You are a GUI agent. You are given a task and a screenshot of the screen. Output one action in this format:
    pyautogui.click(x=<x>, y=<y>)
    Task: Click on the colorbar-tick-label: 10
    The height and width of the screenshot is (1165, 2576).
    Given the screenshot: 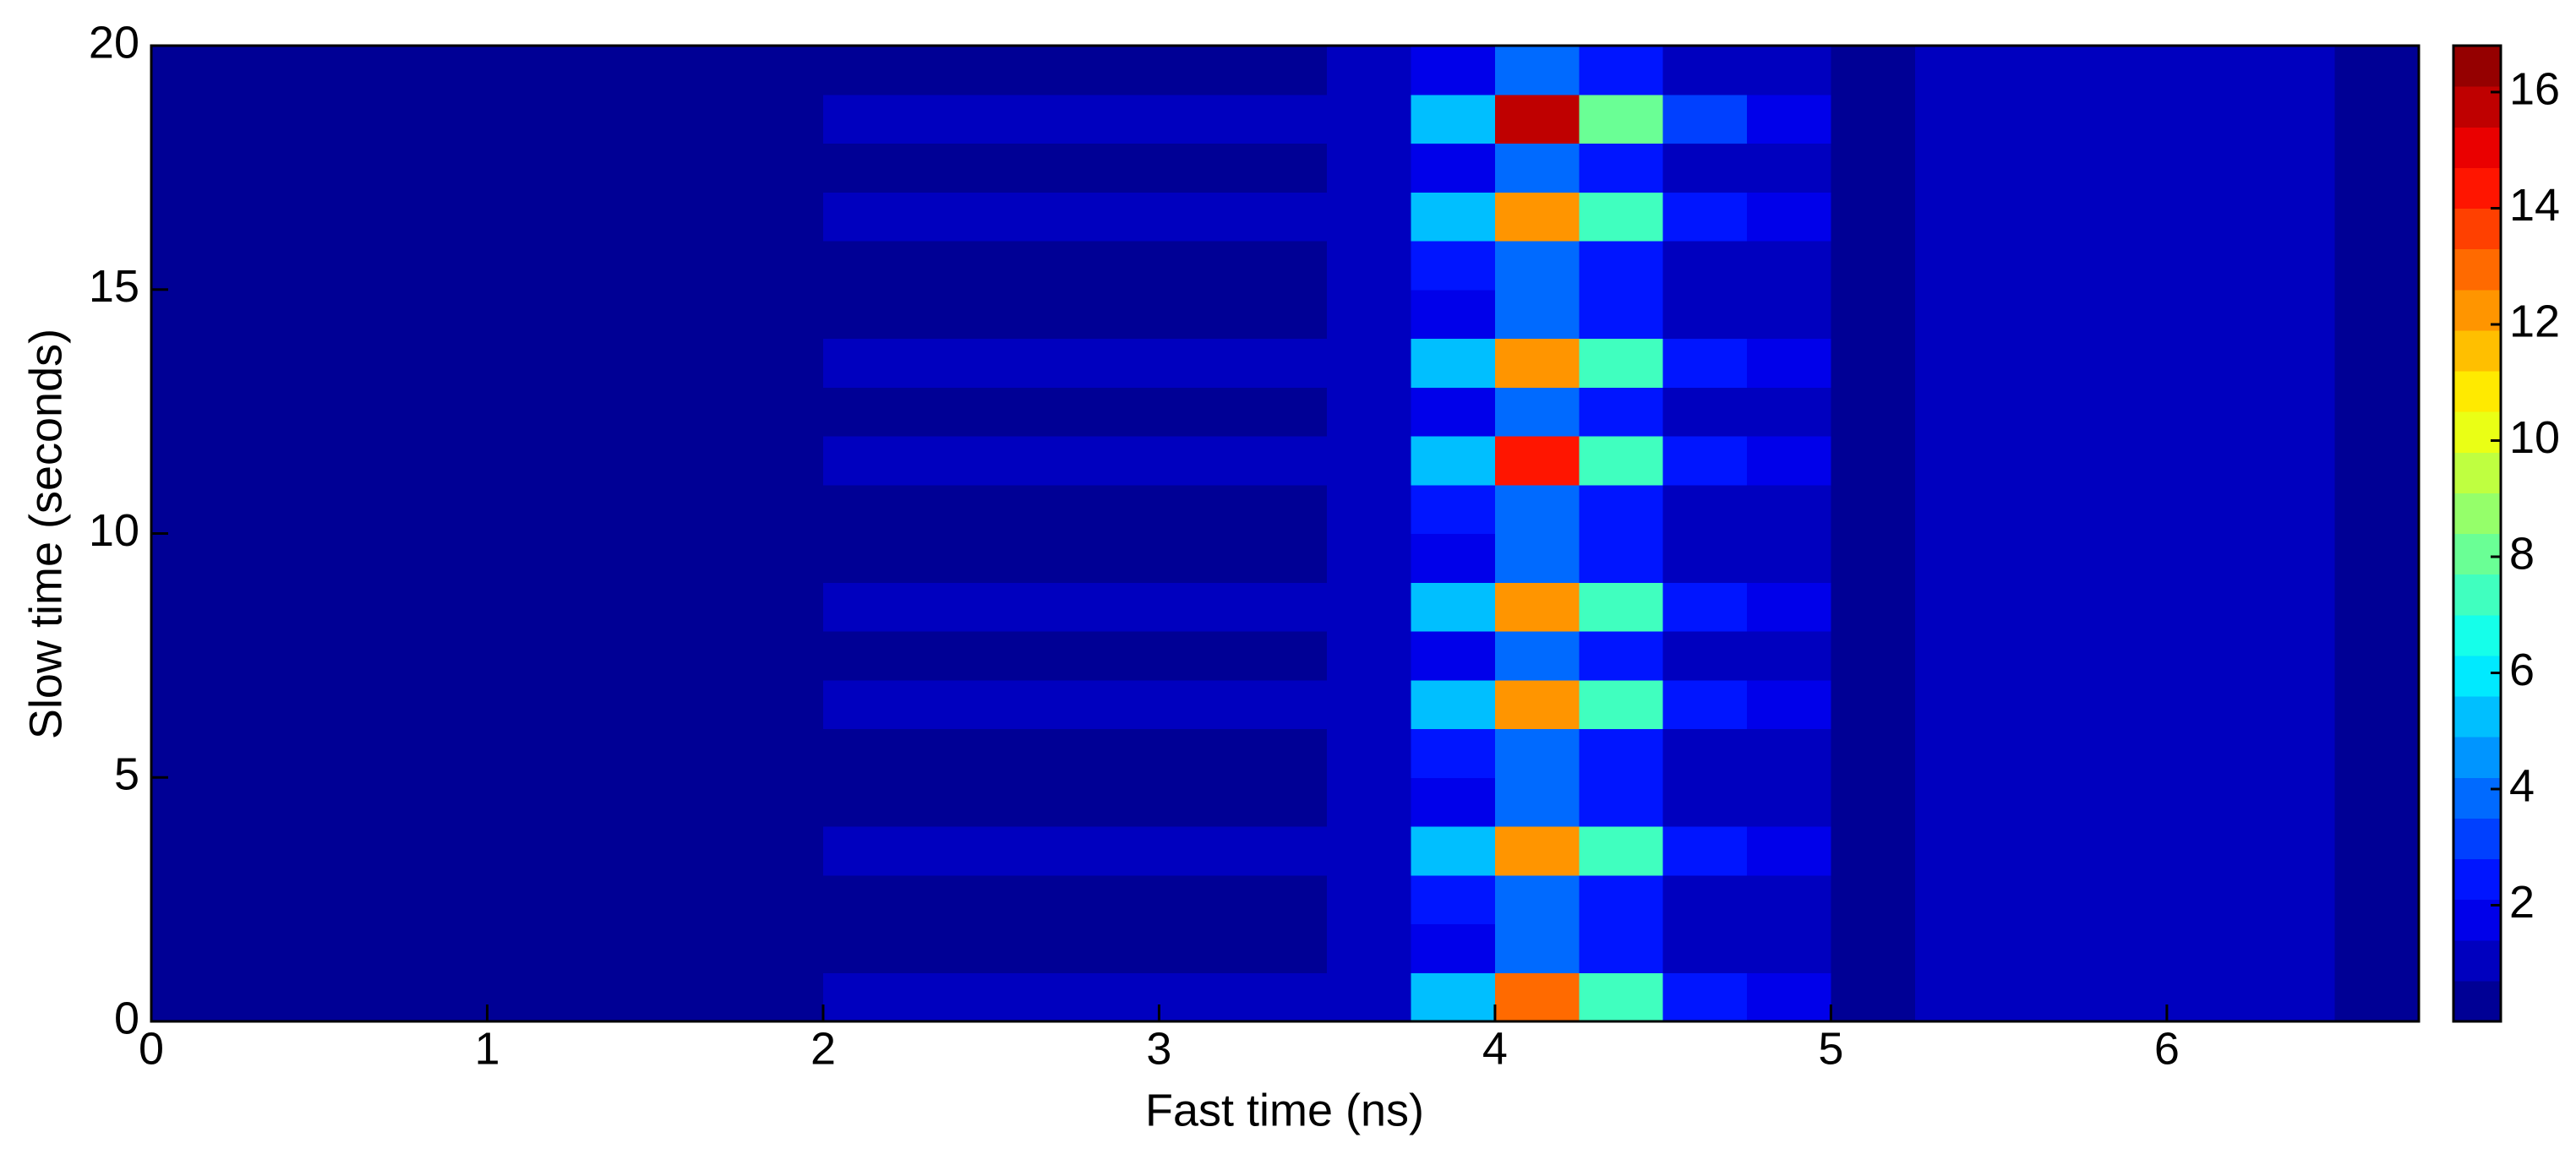 What is the action you would take?
    pyautogui.click(x=2534, y=437)
    